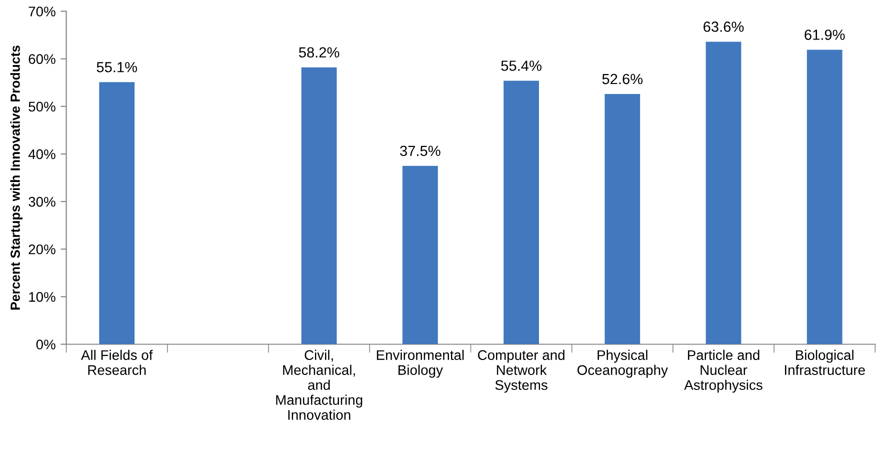 The width and height of the screenshot is (884, 450). Describe the element at coordinates (42, 297) in the screenshot. I see `y-tick-label: 10%` at that location.